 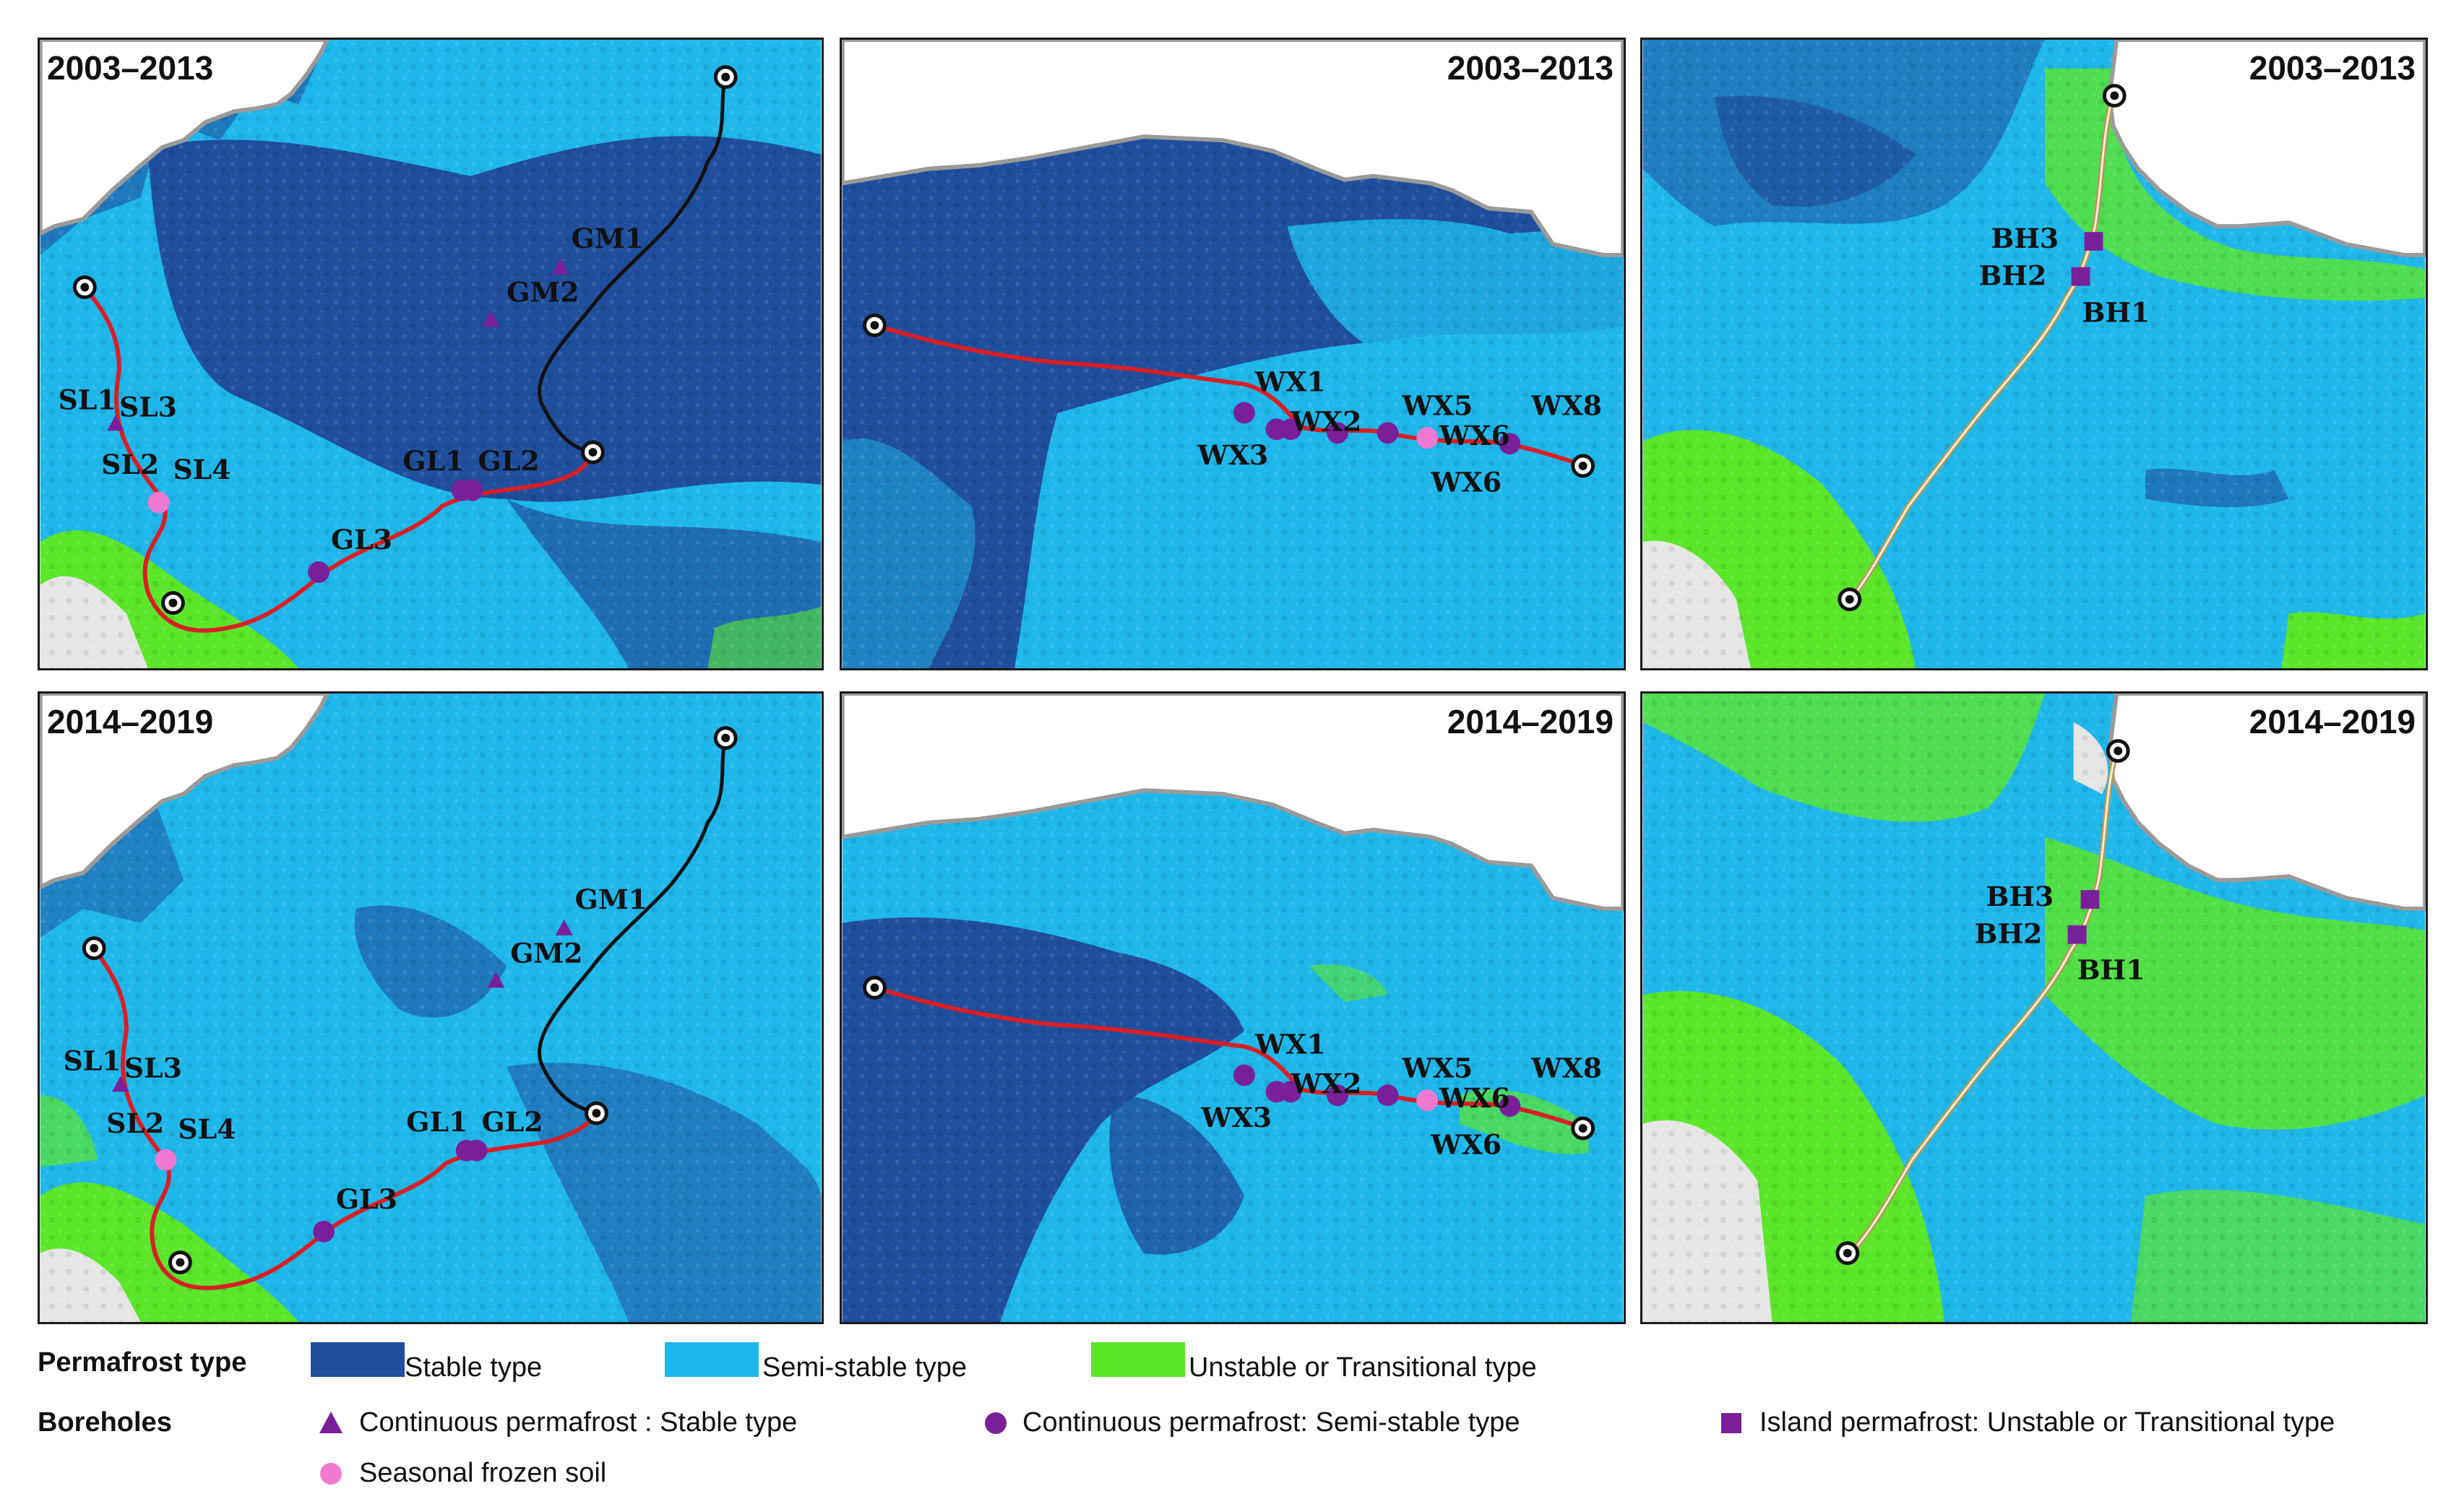 I want to click on map-canvas-2: WX1 WX2 WX3 WX5 WX6 WX6 WX8, so click(x=1233, y=354).